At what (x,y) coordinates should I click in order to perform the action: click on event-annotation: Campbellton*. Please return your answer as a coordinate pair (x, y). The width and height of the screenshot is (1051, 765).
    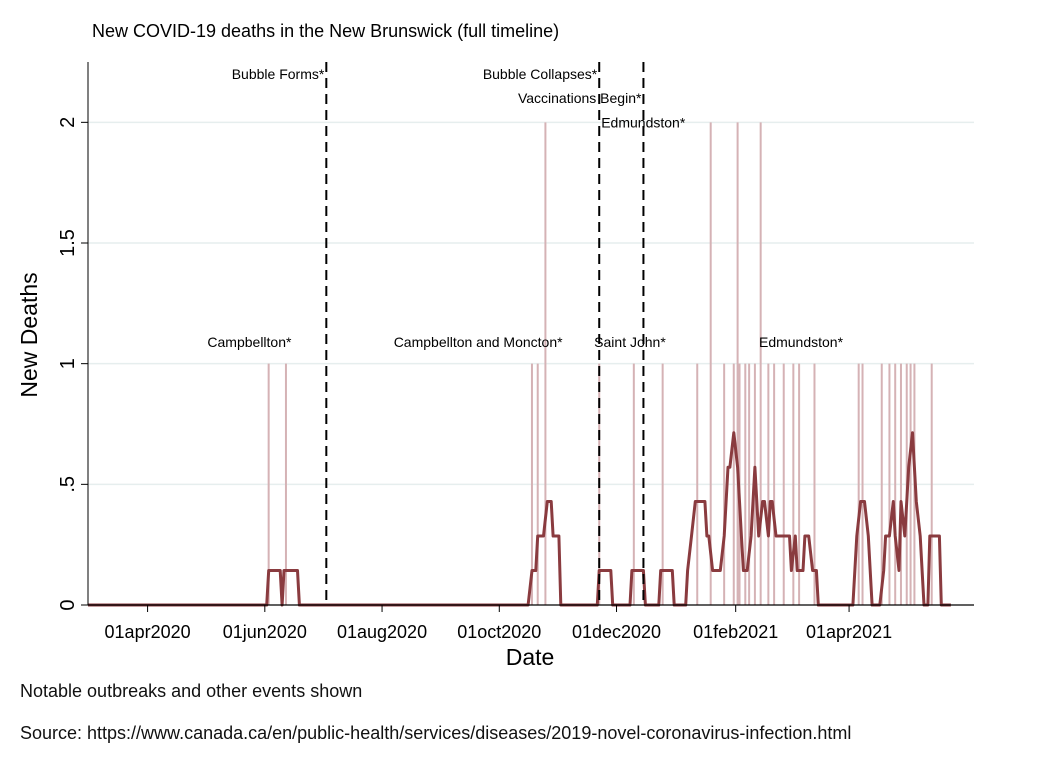
    Looking at the image, I should click on (249, 342).